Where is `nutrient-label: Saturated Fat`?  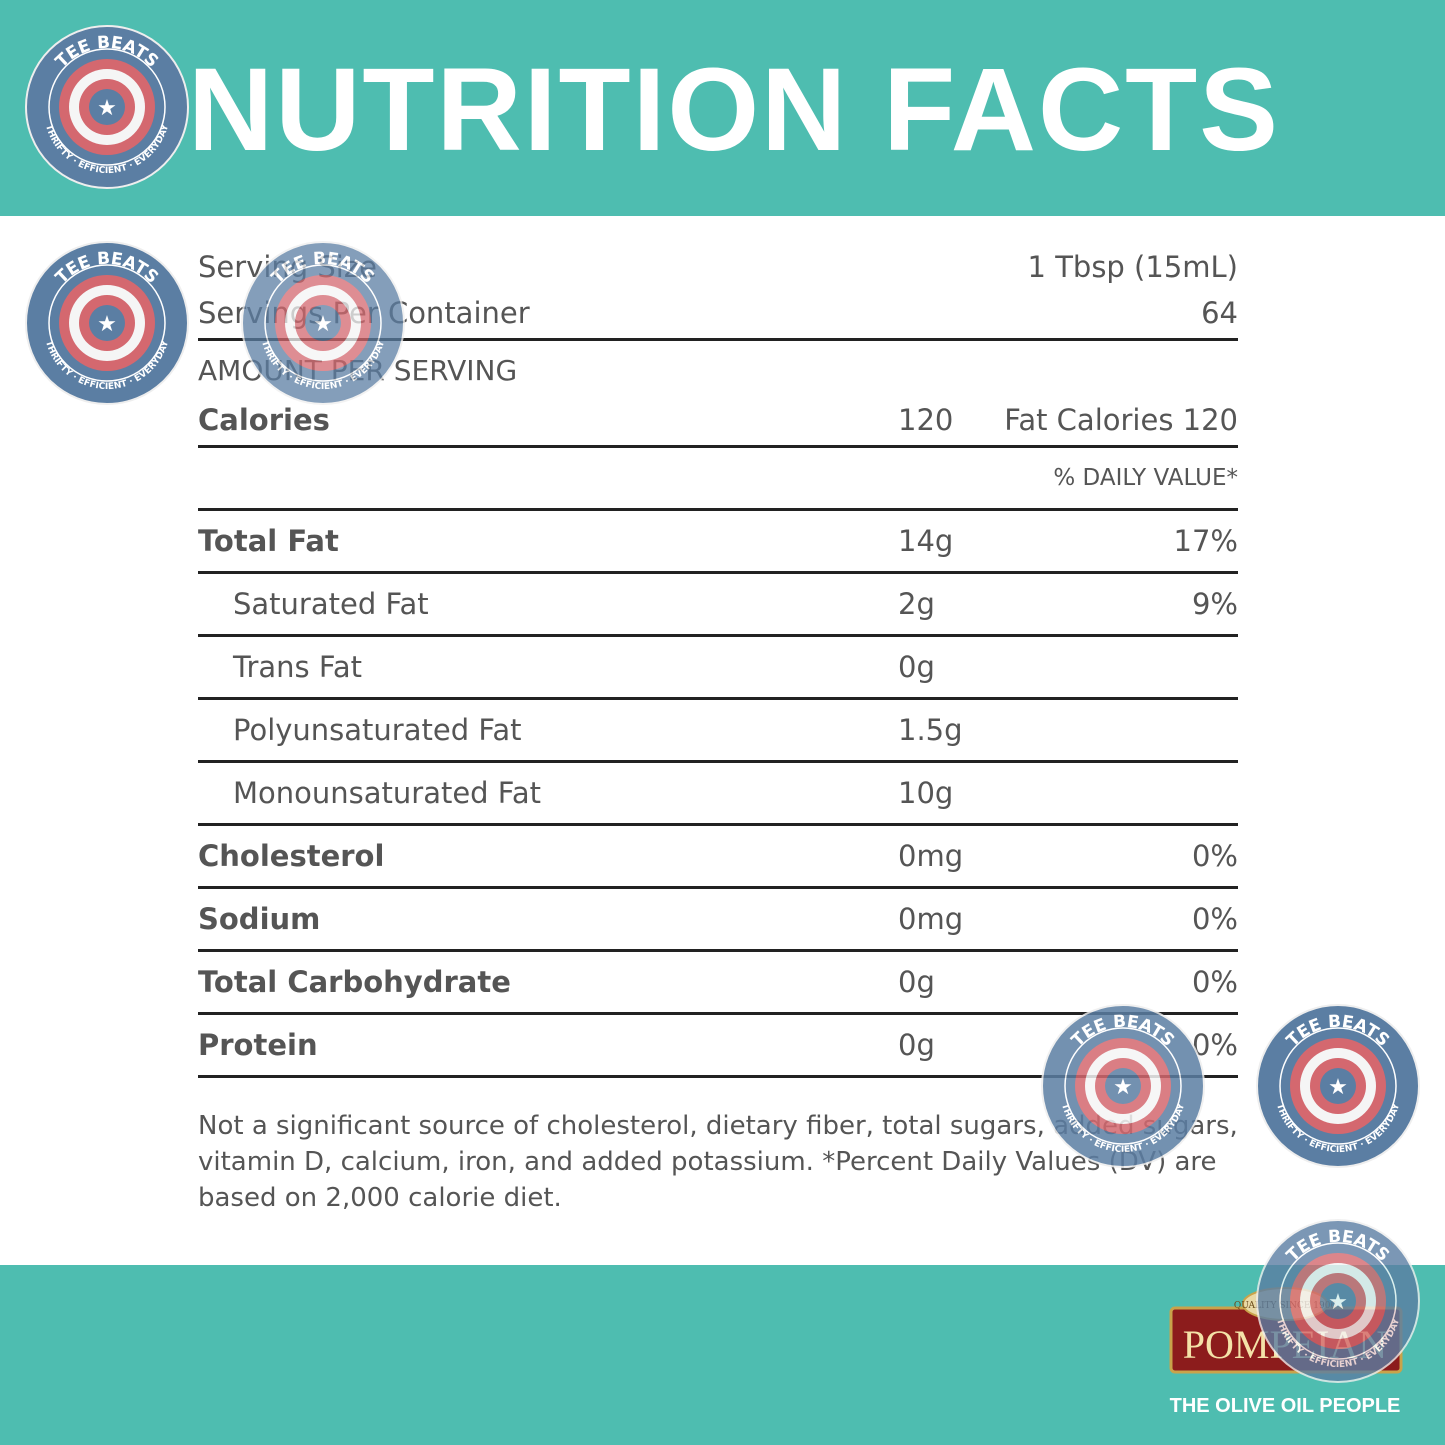 nutrient-label: Saturated Fat is located at coordinates (331, 604).